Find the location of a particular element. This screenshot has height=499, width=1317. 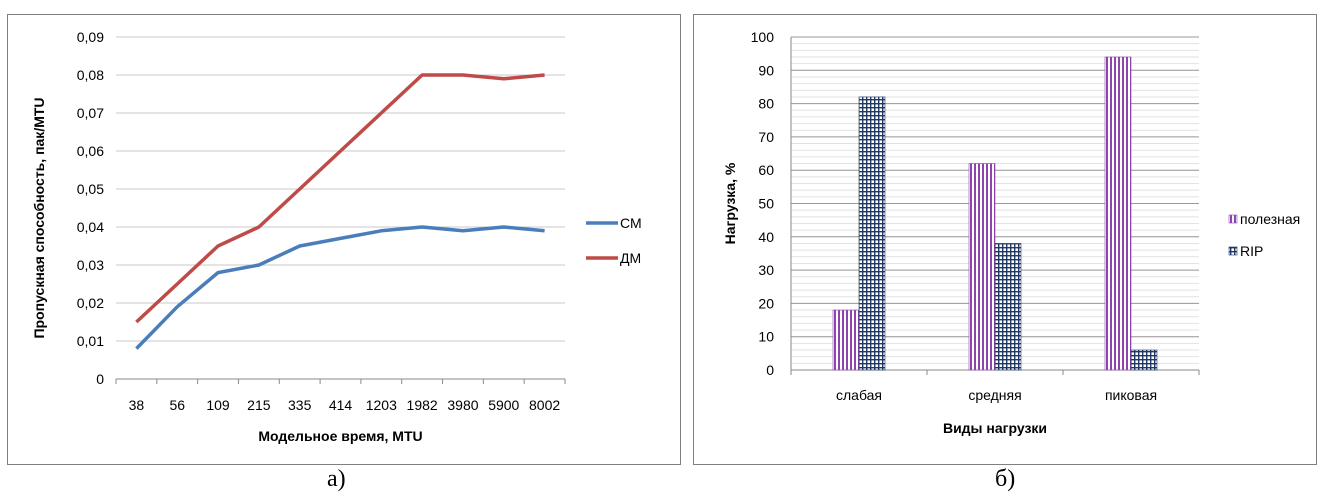

bar-RIP-слабая is located at coordinates (872, 233).